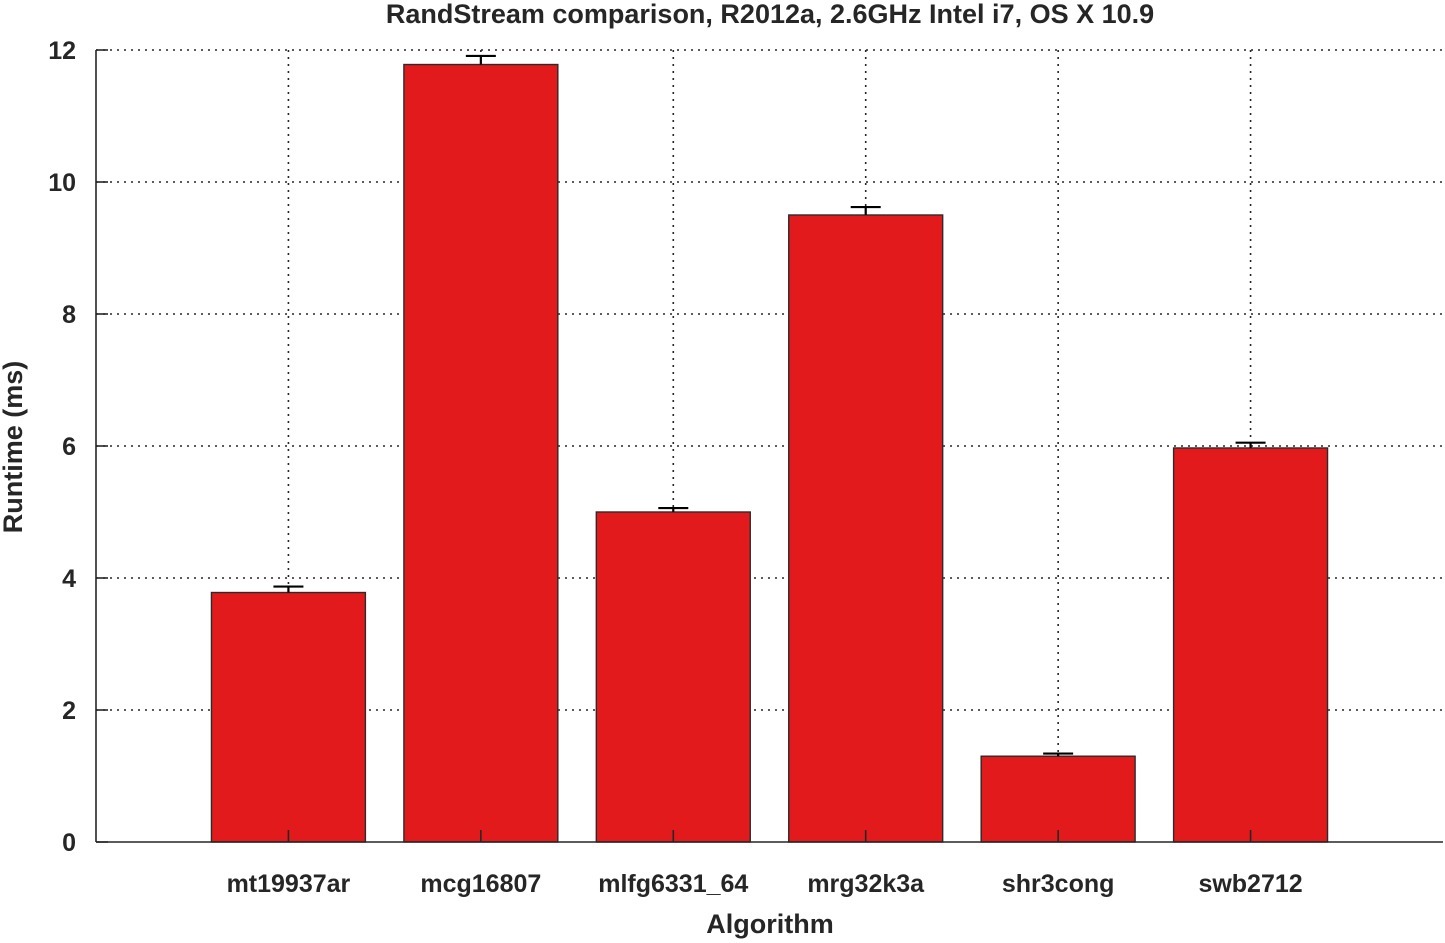 The width and height of the screenshot is (1445, 943). Describe the element at coordinates (62, 183) in the screenshot. I see `y-tick-label: 10` at that location.